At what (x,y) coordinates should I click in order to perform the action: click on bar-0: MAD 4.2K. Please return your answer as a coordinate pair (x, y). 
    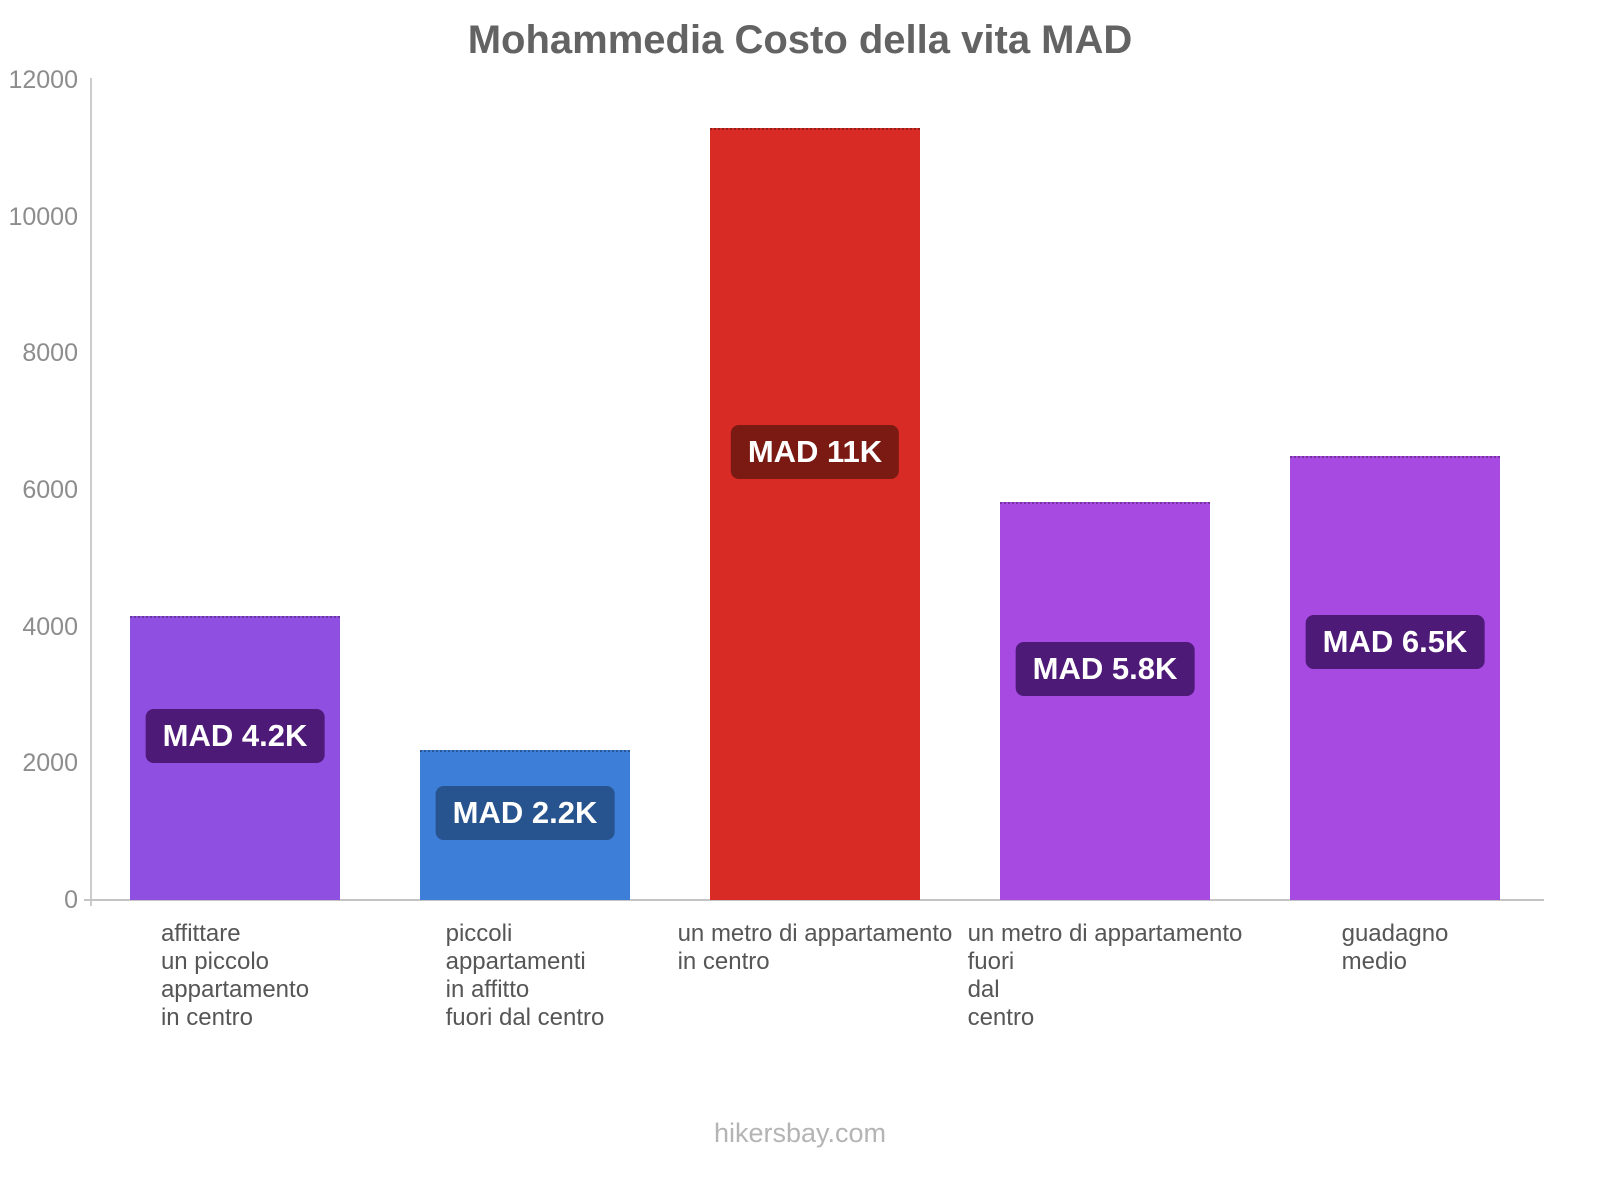
    Looking at the image, I should click on (235, 758).